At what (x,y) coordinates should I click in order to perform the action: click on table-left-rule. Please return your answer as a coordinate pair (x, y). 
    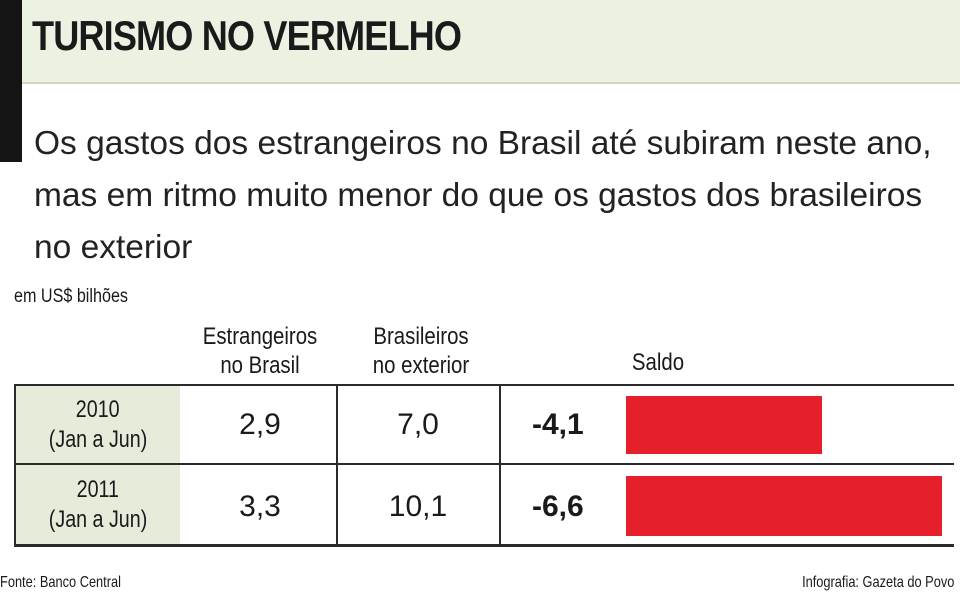
    Looking at the image, I should click on (15, 465).